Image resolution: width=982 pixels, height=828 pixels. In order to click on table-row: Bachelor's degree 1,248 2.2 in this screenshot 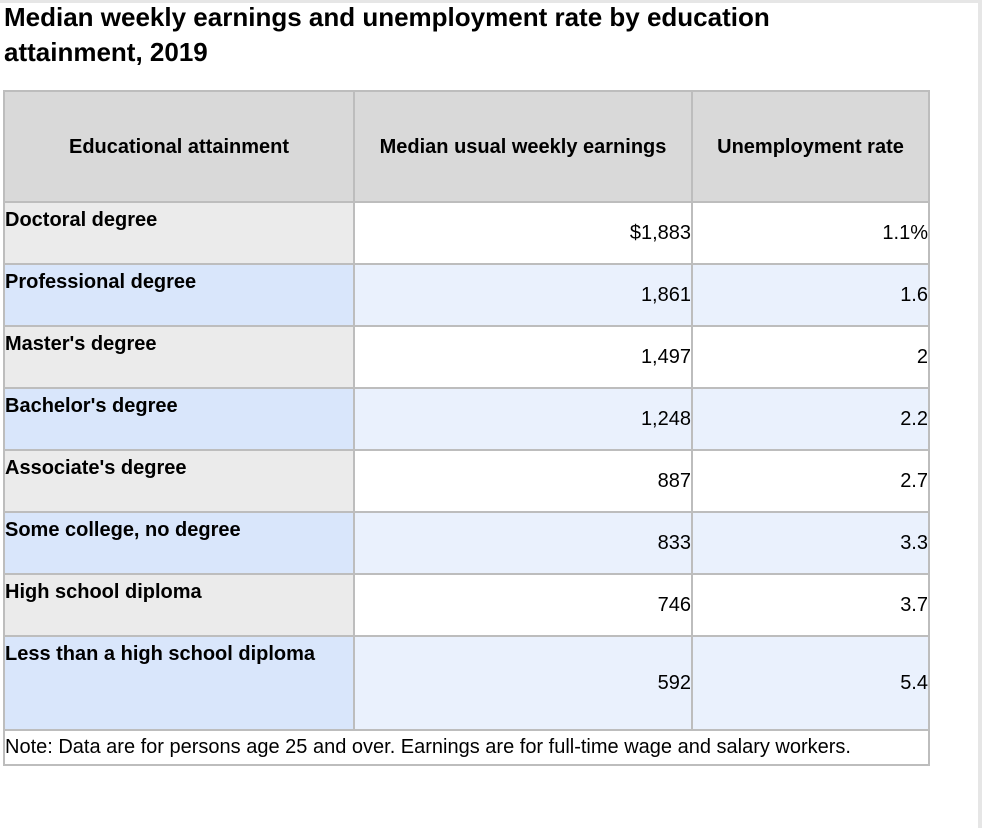, I will do `click(466, 419)`.